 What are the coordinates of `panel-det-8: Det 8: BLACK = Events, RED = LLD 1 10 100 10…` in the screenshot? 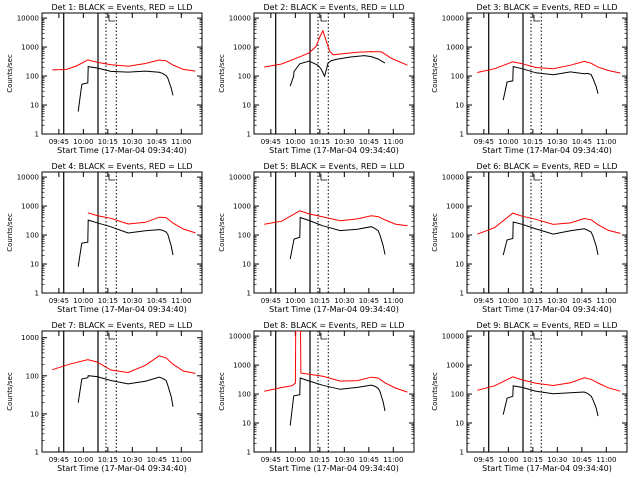 It's located at (316, 397).